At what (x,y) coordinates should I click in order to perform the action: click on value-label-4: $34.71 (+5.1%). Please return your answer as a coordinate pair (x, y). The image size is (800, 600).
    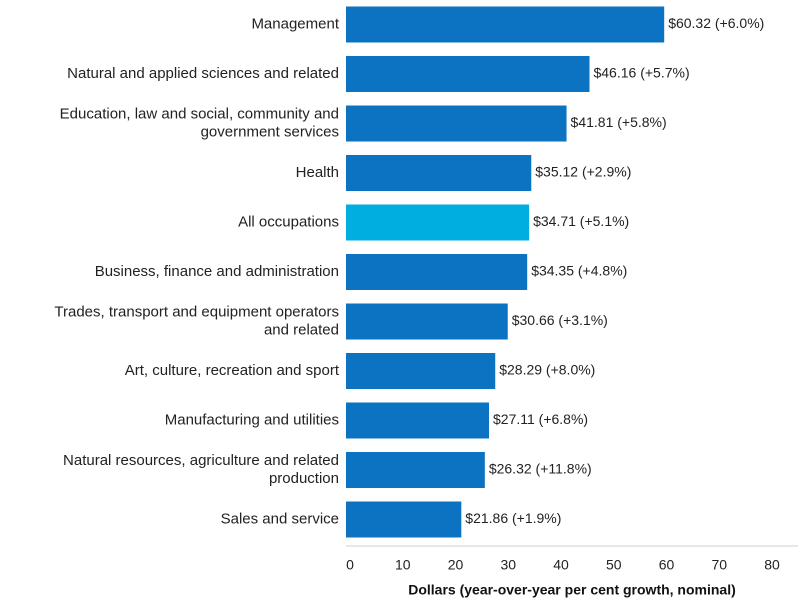
    Looking at the image, I should click on (581, 221).